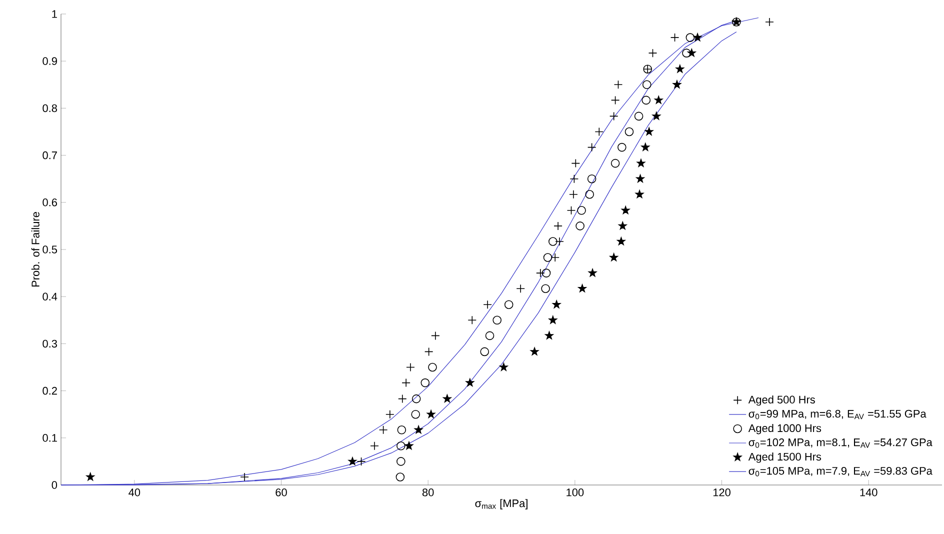 The width and height of the screenshot is (944, 534). I want to click on y-tick-label: 1, so click(54, 14).